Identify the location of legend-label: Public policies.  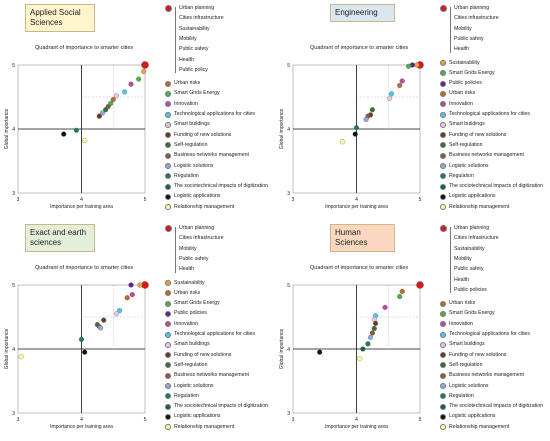
(470, 289).